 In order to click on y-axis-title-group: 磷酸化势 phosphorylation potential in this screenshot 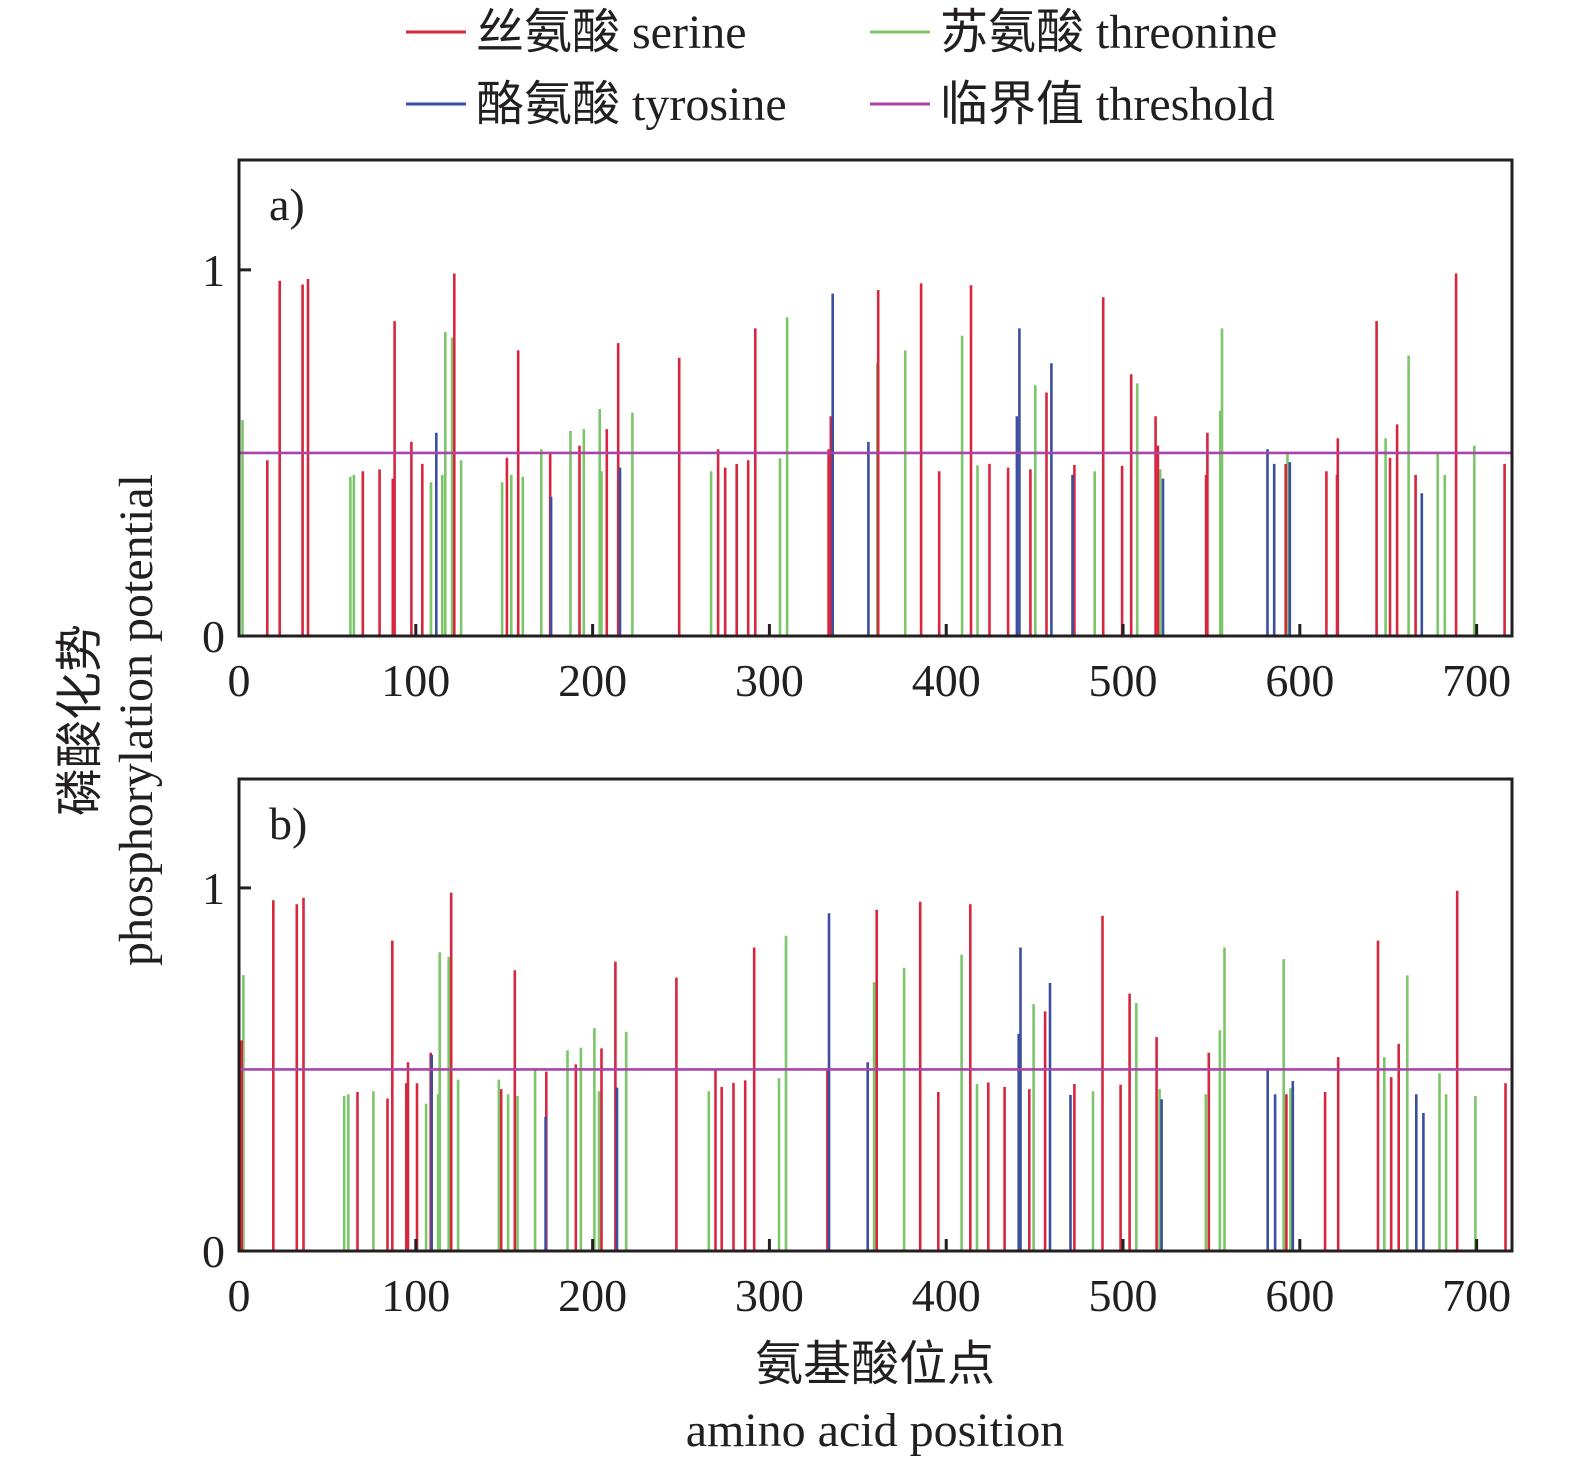, I will do `click(108, 720)`.